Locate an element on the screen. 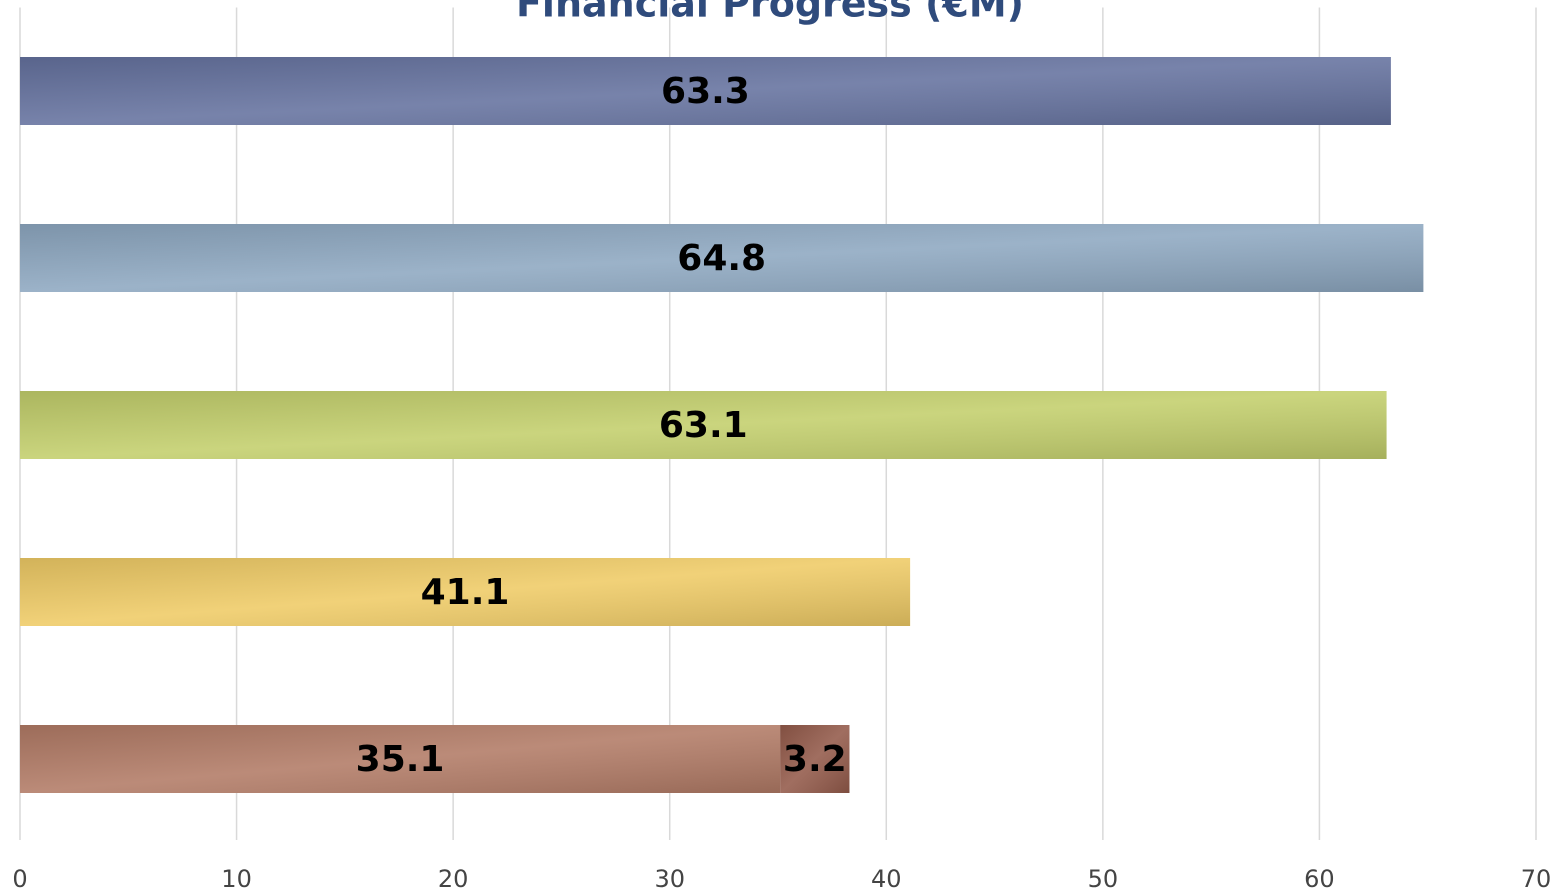 The width and height of the screenshot is (1555, 896). data-label: 35.1 is located at coordinates (400, 759).